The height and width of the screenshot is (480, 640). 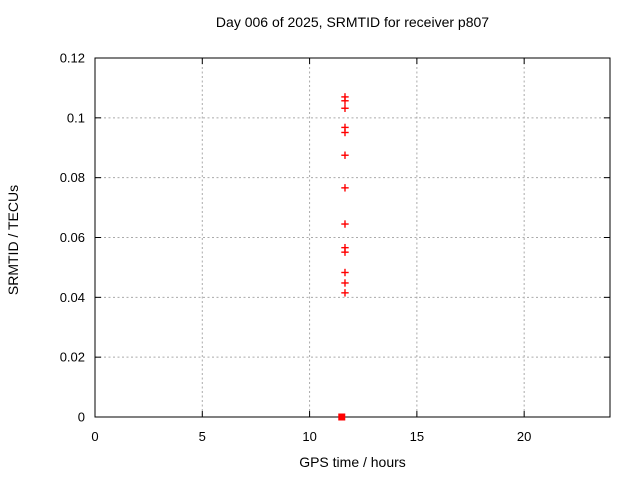 I want to click on y-tick-label: 0.06, so click(x=72, y=237).